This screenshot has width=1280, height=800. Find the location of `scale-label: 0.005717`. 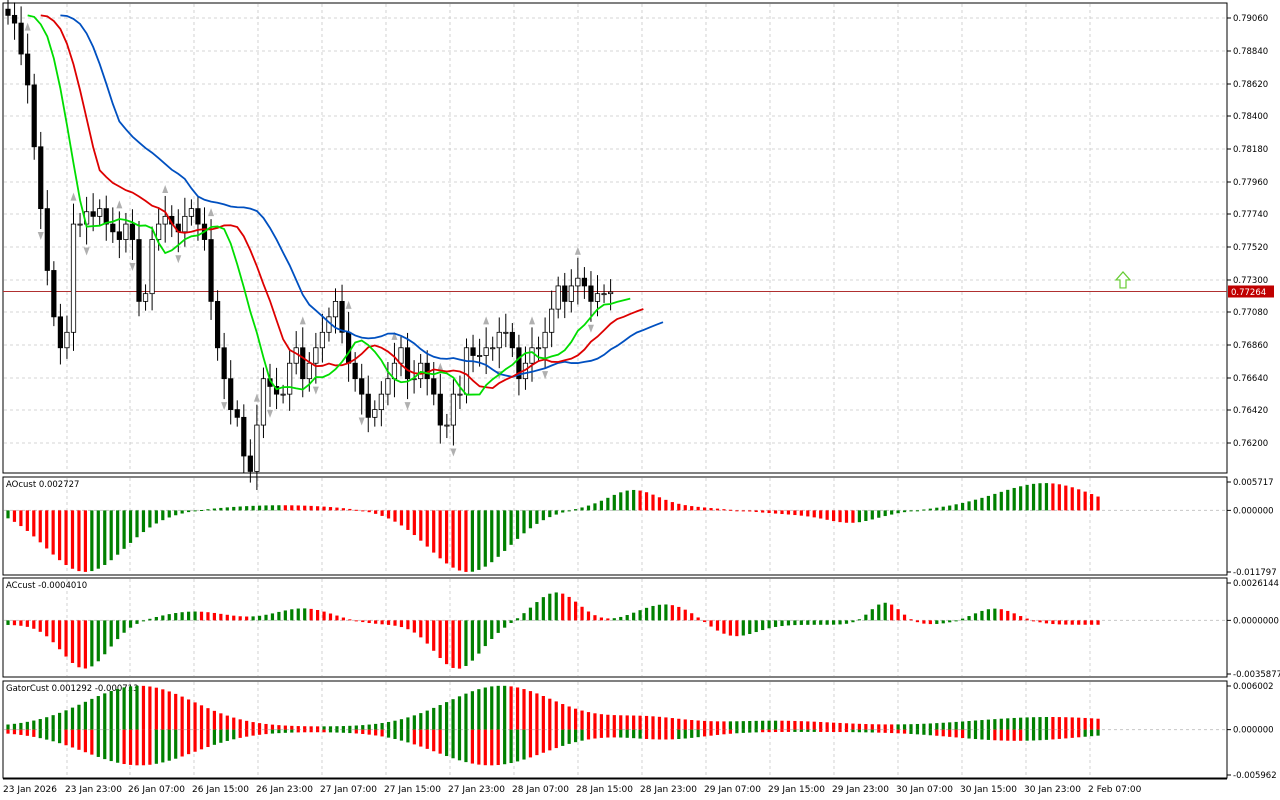

scale-label: 0.005717 is located at coordinates (1253, 483).